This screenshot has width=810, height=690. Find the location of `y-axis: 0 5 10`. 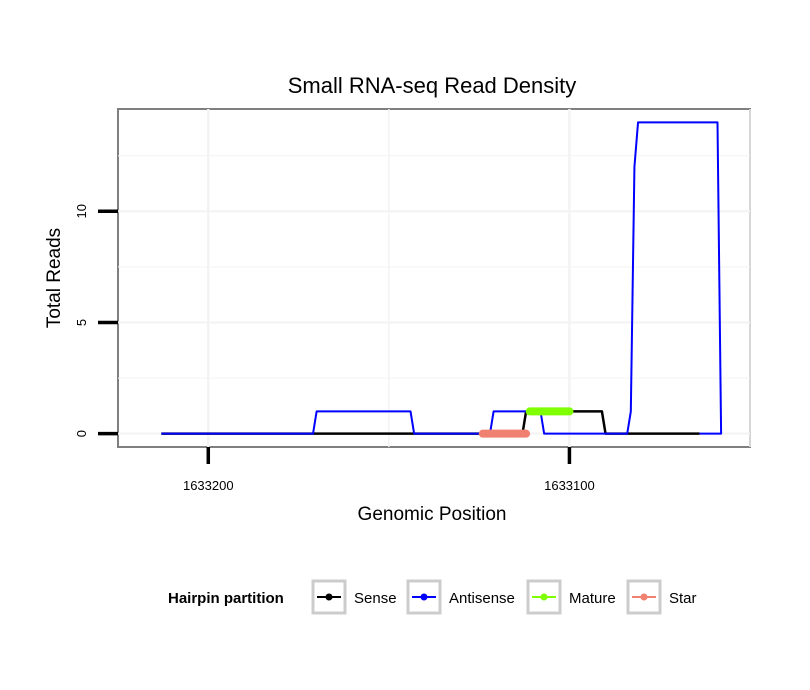

y-axis: 0 5 10 is located at coordinates (96, 320).